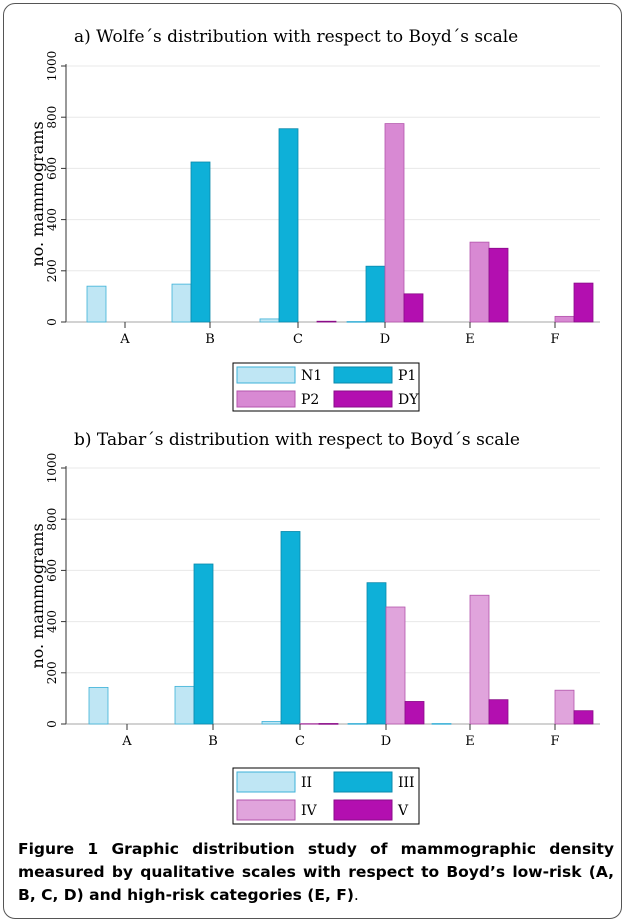 This screenshot has width=627, height=924. What do you see at coordinates (290, 628) in the screenshot?
I see `bar-III-C` at bounding box center [290, 628].